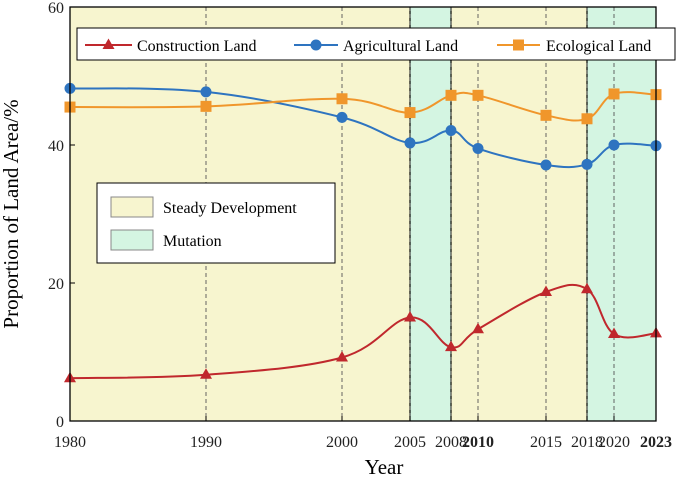 This screenshot has height=478, width=685. Describe the element at coordinates (656, 442) in the screenshot. I see `x-tick-label-2023: 2023` at that location.